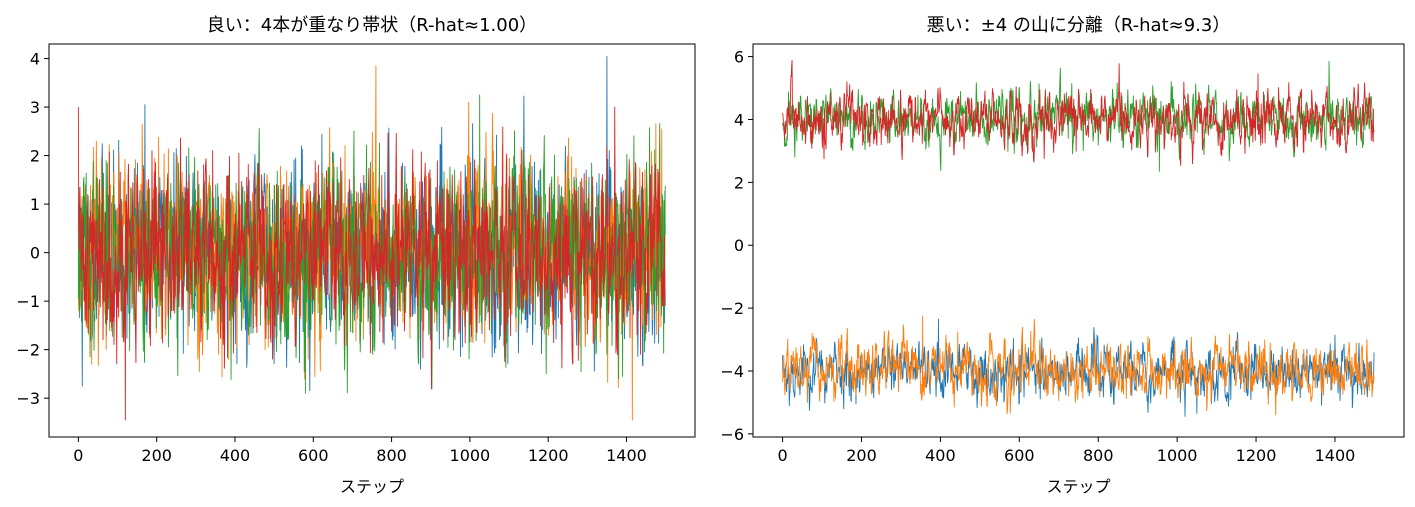  I want to click on y-tick-label: −4, so click(732, 371).